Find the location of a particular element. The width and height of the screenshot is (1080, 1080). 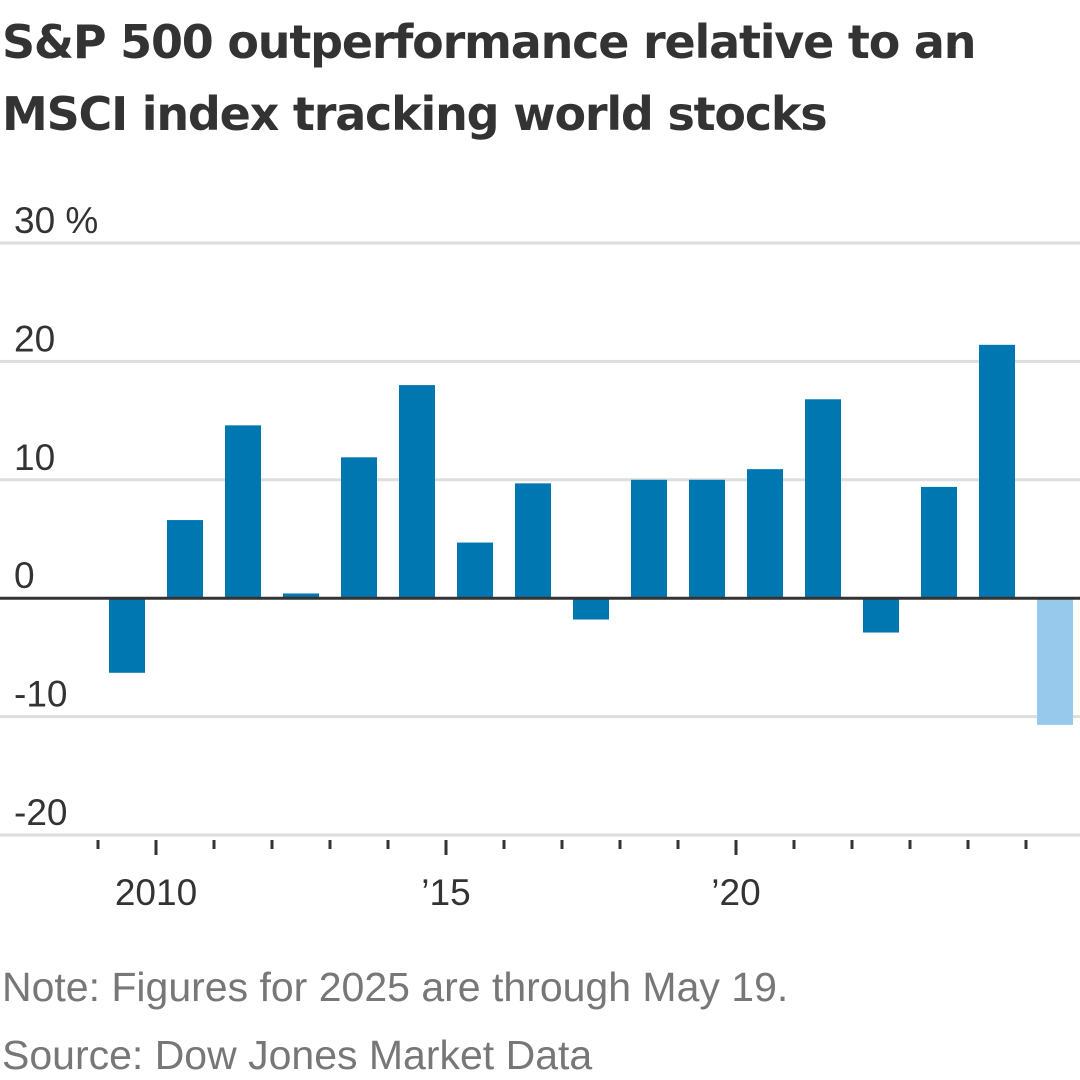

chart-source: Source: Dow Jones Market Data is located at coordinates (297, 1055).